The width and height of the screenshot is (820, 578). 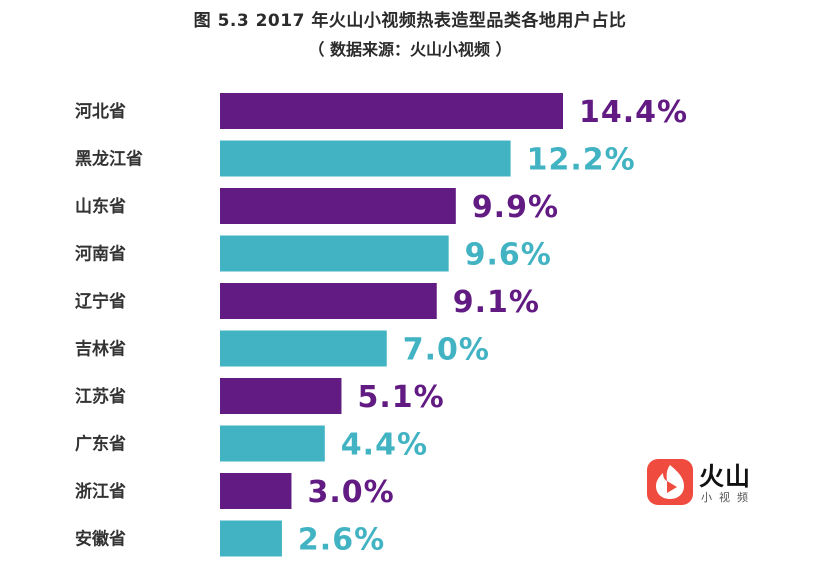 What do you see at coordinates (670, 482) in the screenshot?
I see `huoshan-logo-icon` at bounding box center [670, 482].